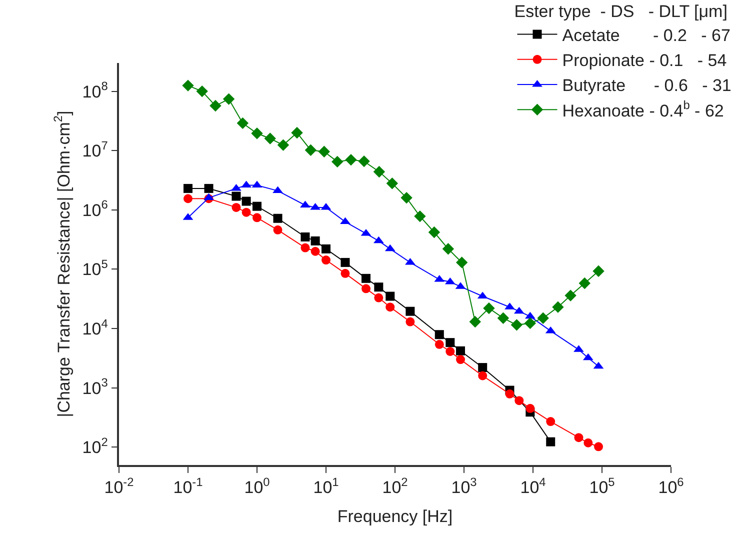 This screenshot has height=543, width=755. What do you see at coordinates (95, 90) in the screenshot?
I see `y-tick-label: 10$^{8}$` at bounding box center [95, 90].